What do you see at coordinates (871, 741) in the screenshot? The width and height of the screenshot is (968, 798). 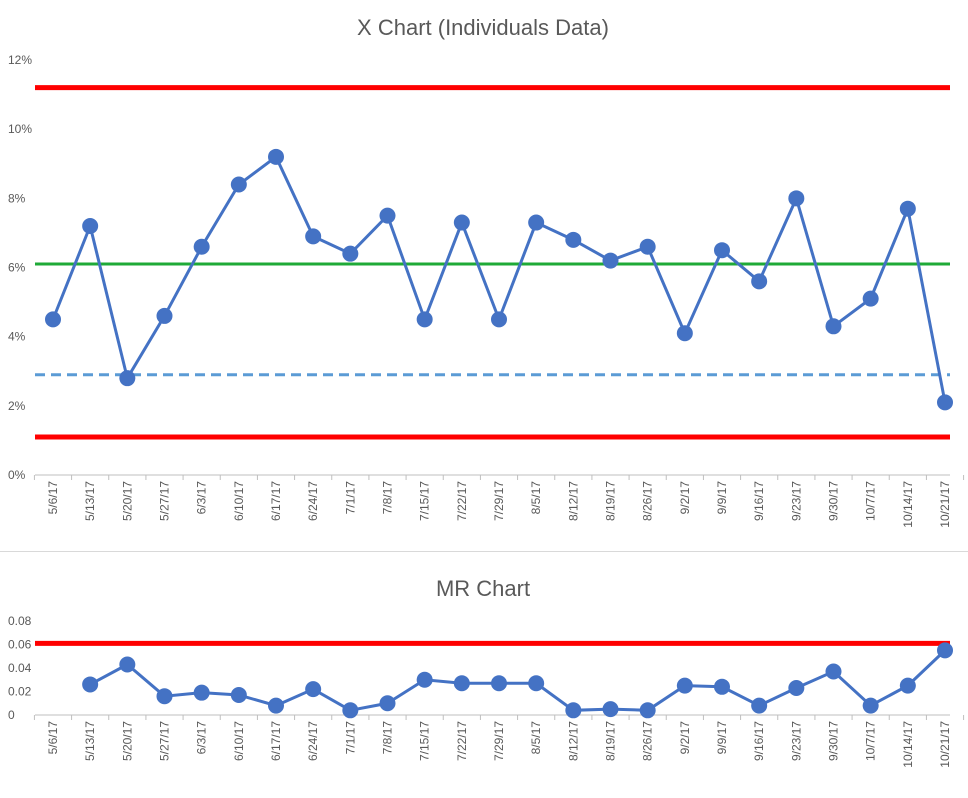 I see `mr-xtick-label: 10/7/17` at bounding box center [871, 741].